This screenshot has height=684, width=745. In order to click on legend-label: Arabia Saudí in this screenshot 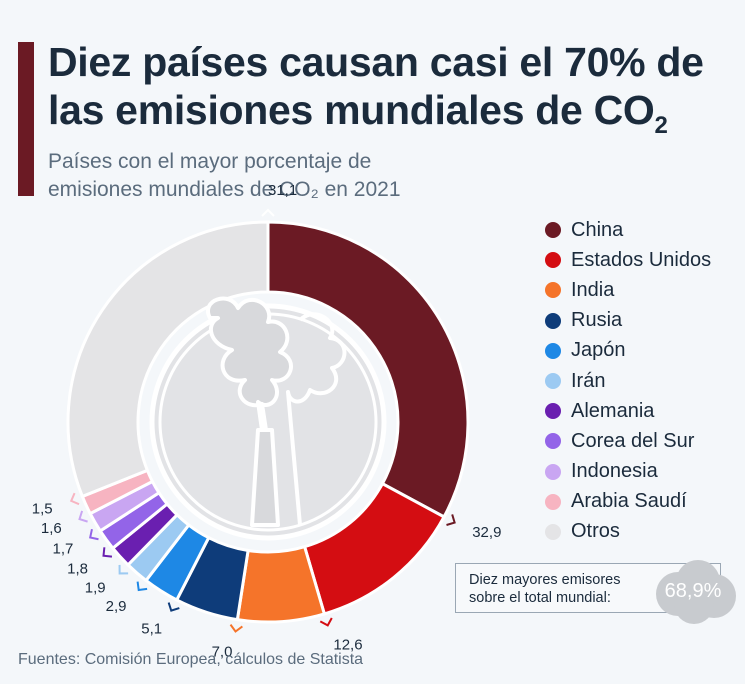, I will do `click(629, 501)`.